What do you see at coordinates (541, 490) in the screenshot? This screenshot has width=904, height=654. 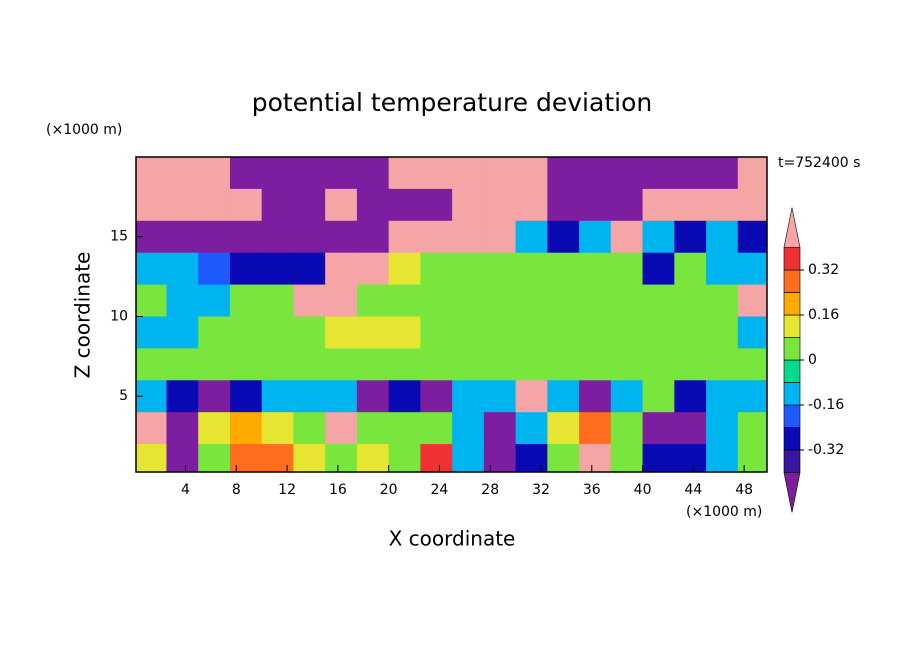 I see `x-tick-label: 32` at bounding box center [541, 490].